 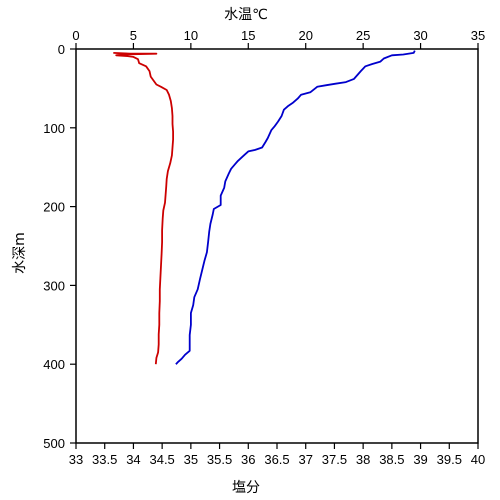 I want to click on bottom-tick-label: 39, so click(x=420, y=459).